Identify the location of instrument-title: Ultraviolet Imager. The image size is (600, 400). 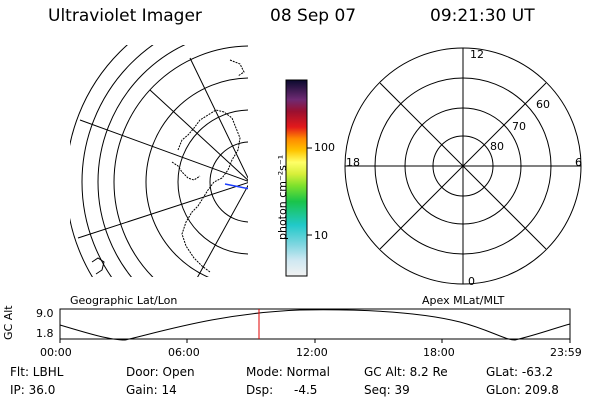
(125, 16).